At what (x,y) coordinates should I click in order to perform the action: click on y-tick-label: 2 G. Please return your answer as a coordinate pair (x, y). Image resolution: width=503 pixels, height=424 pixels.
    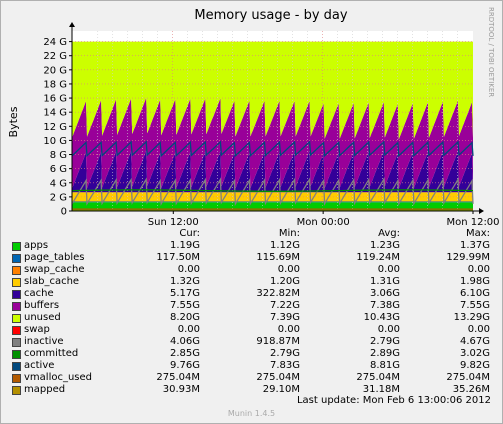
    Looking at the image, I should click on (58, 197).